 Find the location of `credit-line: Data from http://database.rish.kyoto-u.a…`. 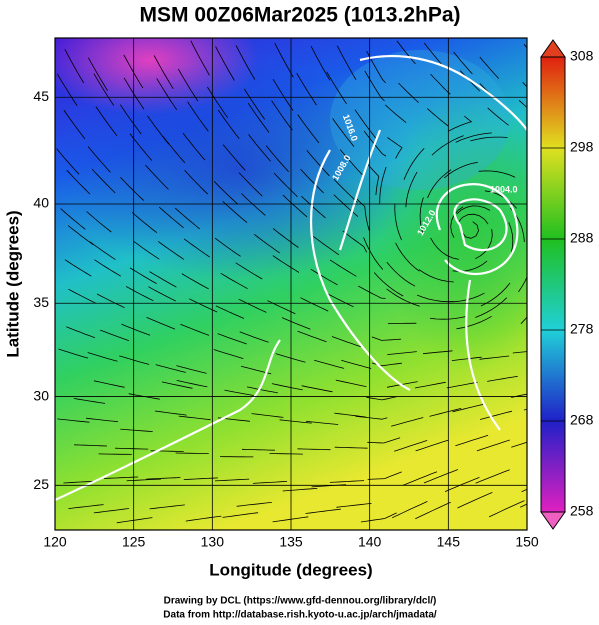

credit-line: Data from http://database.rish.kyoto-u.a… is located at coordinates (300, 615).